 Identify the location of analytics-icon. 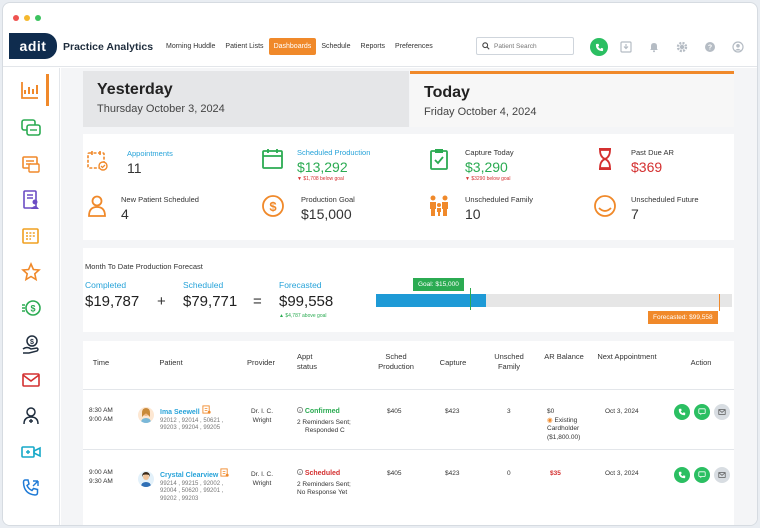
(31, 90).